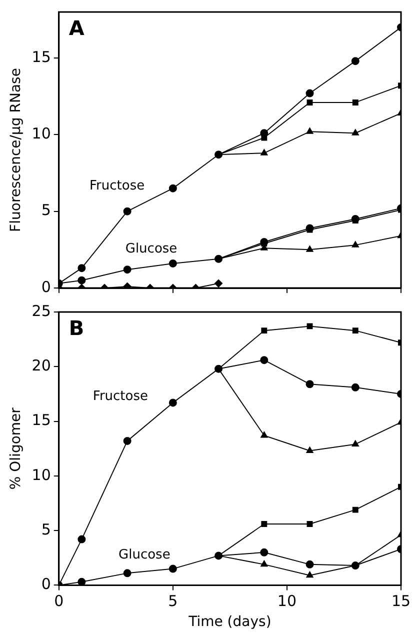 The image size is (419, 633). I want to click on x-tick-label: 15, so click(401, 601).